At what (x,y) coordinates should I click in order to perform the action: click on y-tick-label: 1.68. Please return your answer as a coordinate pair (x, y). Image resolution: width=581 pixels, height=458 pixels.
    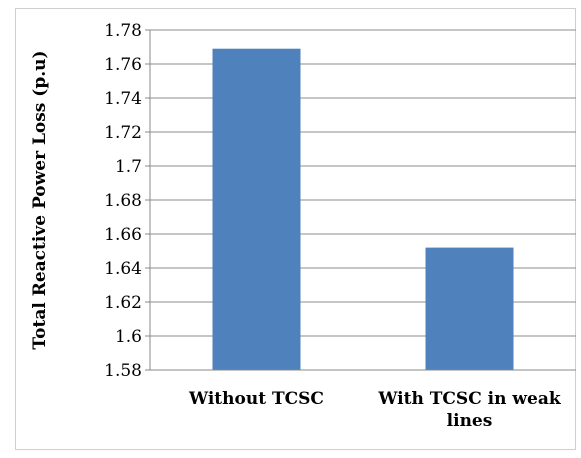
    Looking at the image, I should click on (123, 201).